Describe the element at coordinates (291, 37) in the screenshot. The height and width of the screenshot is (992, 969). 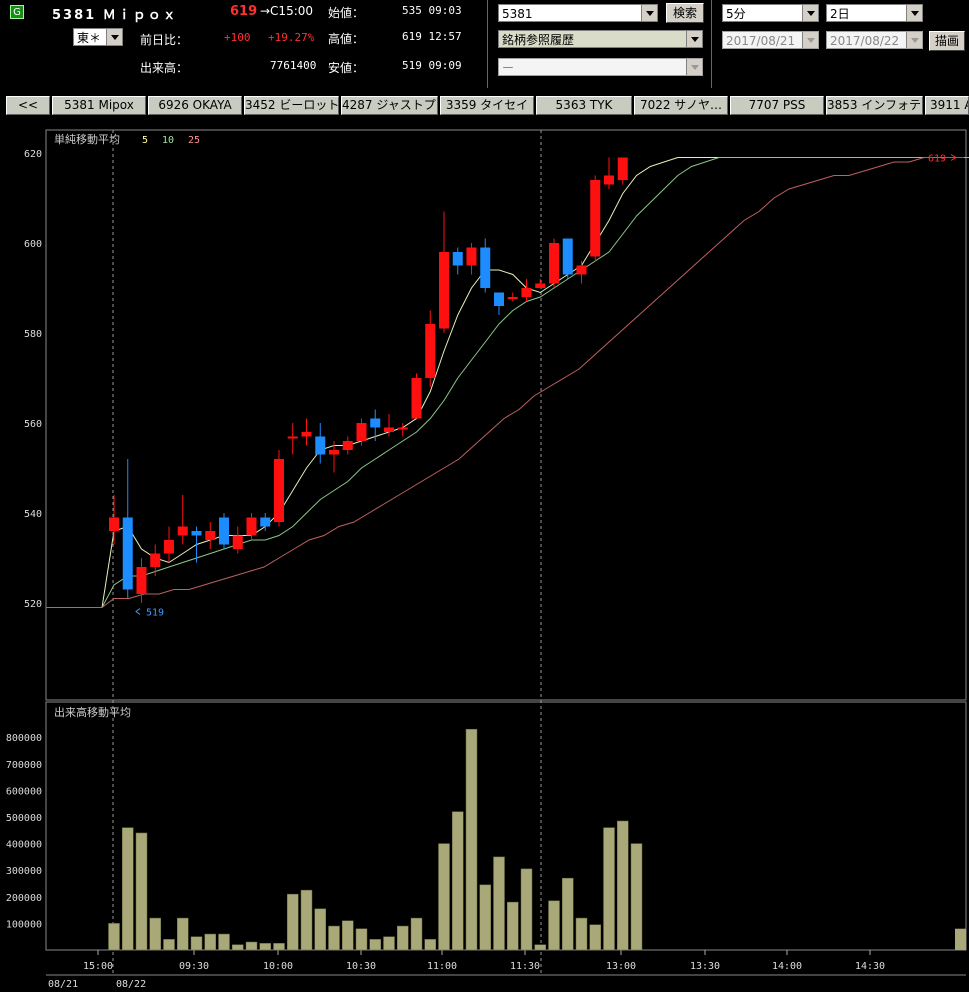
I see `change-percent: +19.27%` at that location.